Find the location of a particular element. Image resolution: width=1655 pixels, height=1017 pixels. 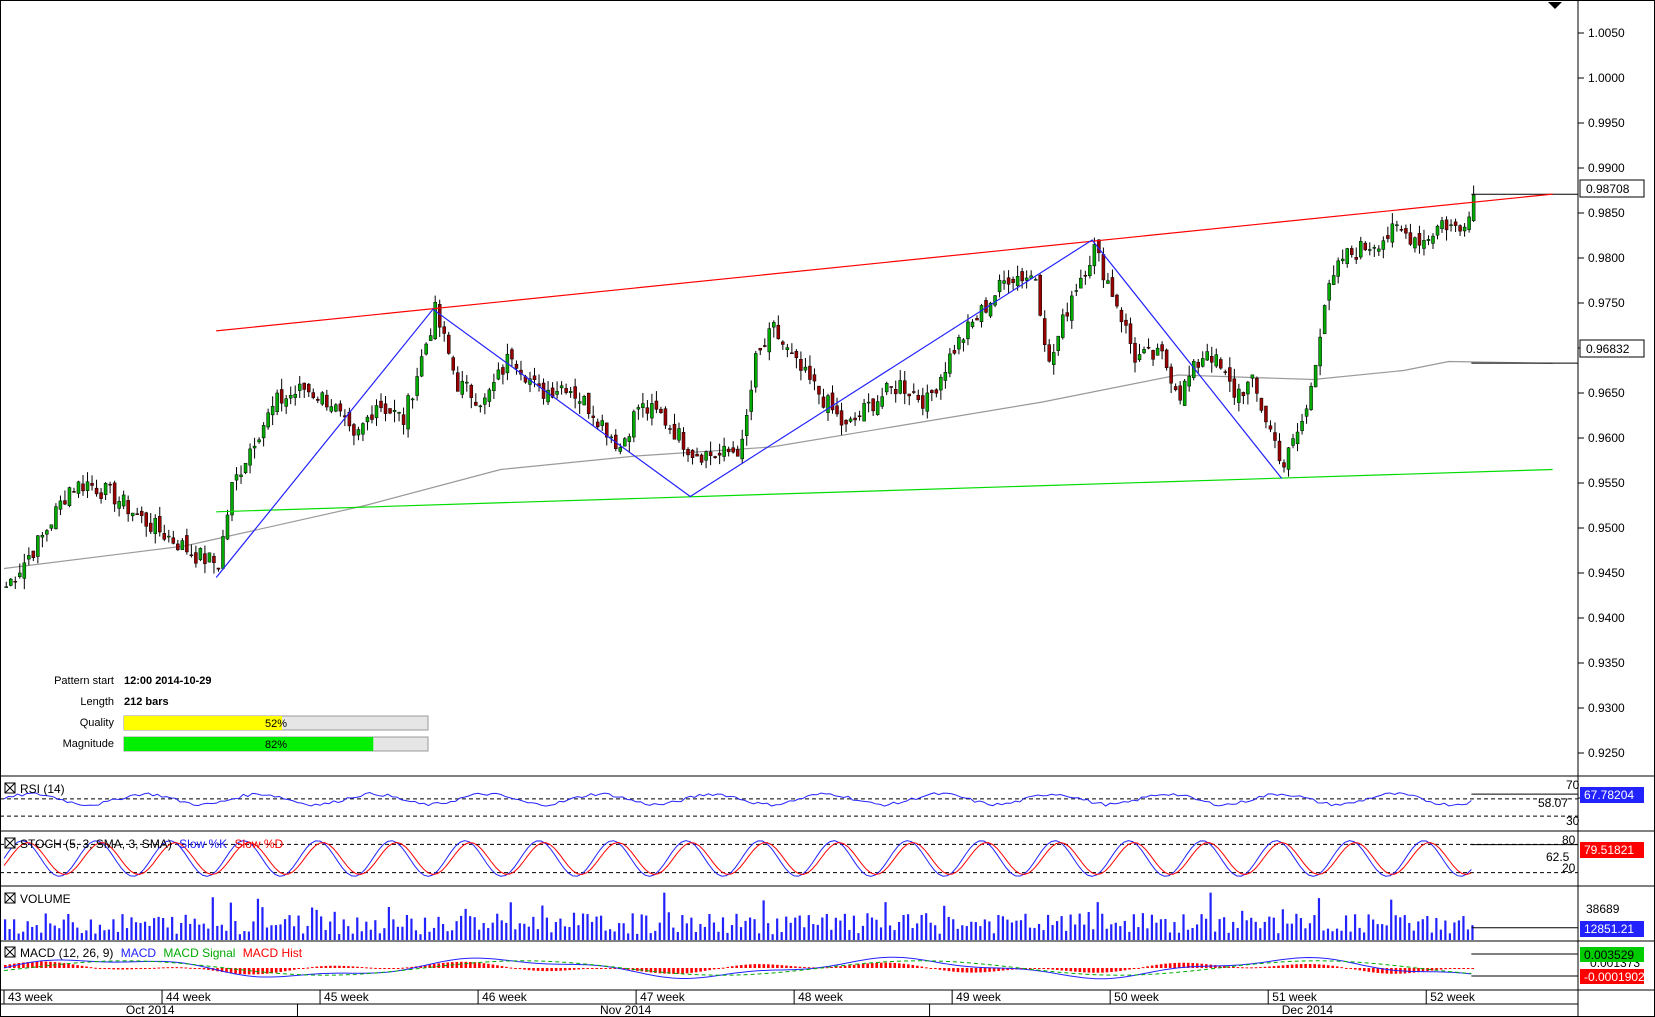

rsi-level-low: 30 is located at coordinates (1573, 821).